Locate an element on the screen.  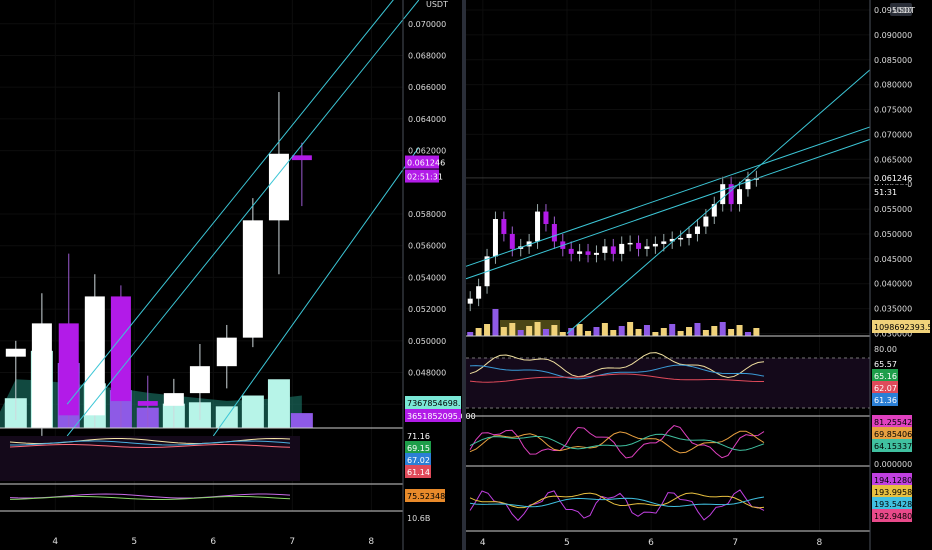
left-indicator2 is located at coordinates (150, 496).